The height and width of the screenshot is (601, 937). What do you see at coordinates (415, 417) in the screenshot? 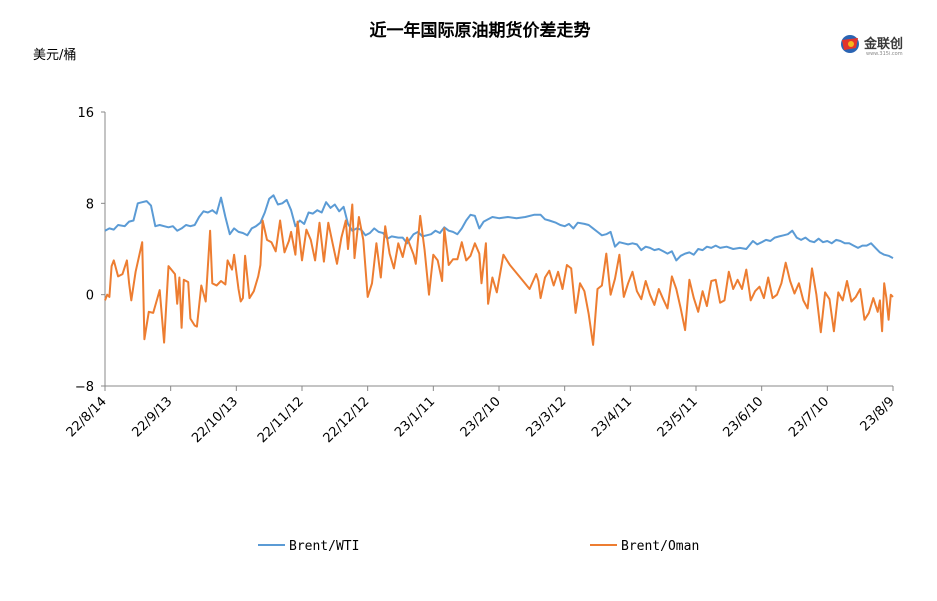
I see `x-tick-label: 23/1/11` at bounding box center [415, 417].